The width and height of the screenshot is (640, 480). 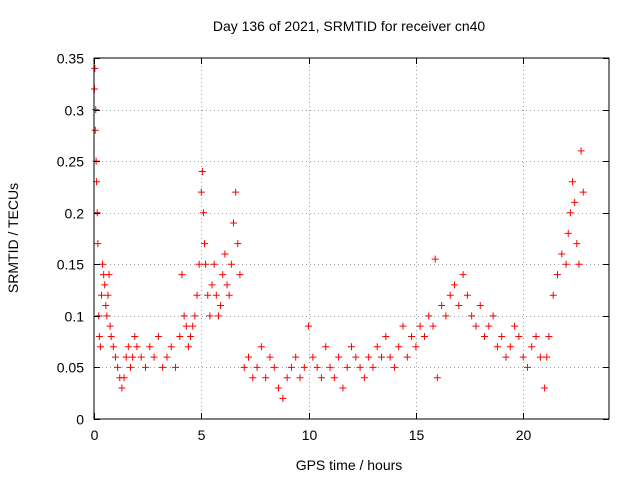 What do you see at coordinates (417, 435) in the screenshot?
I see `x-tick-label: 15` at bounding box center [417, 435].